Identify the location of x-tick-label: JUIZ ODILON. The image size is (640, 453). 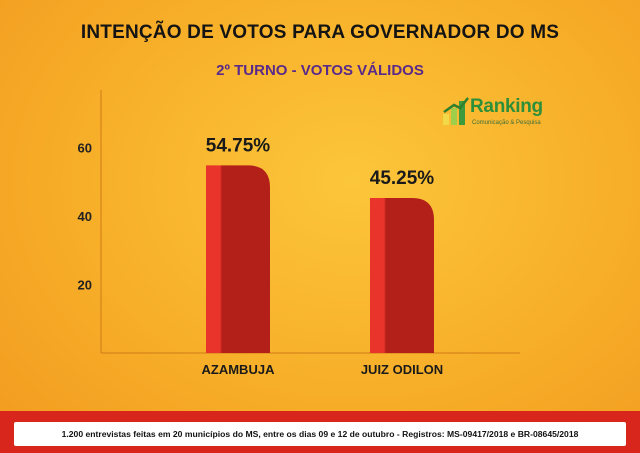
(402, 369).